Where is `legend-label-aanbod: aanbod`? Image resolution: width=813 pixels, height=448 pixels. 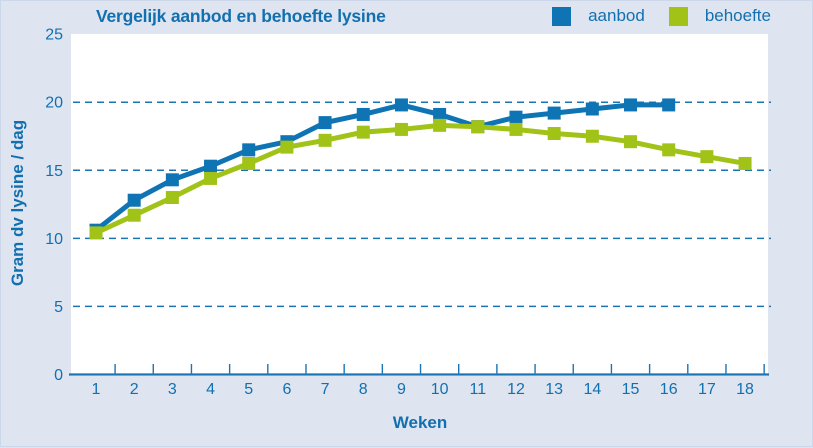 legend-label-aanbod: aanbod is located at coordinates (616, 15).